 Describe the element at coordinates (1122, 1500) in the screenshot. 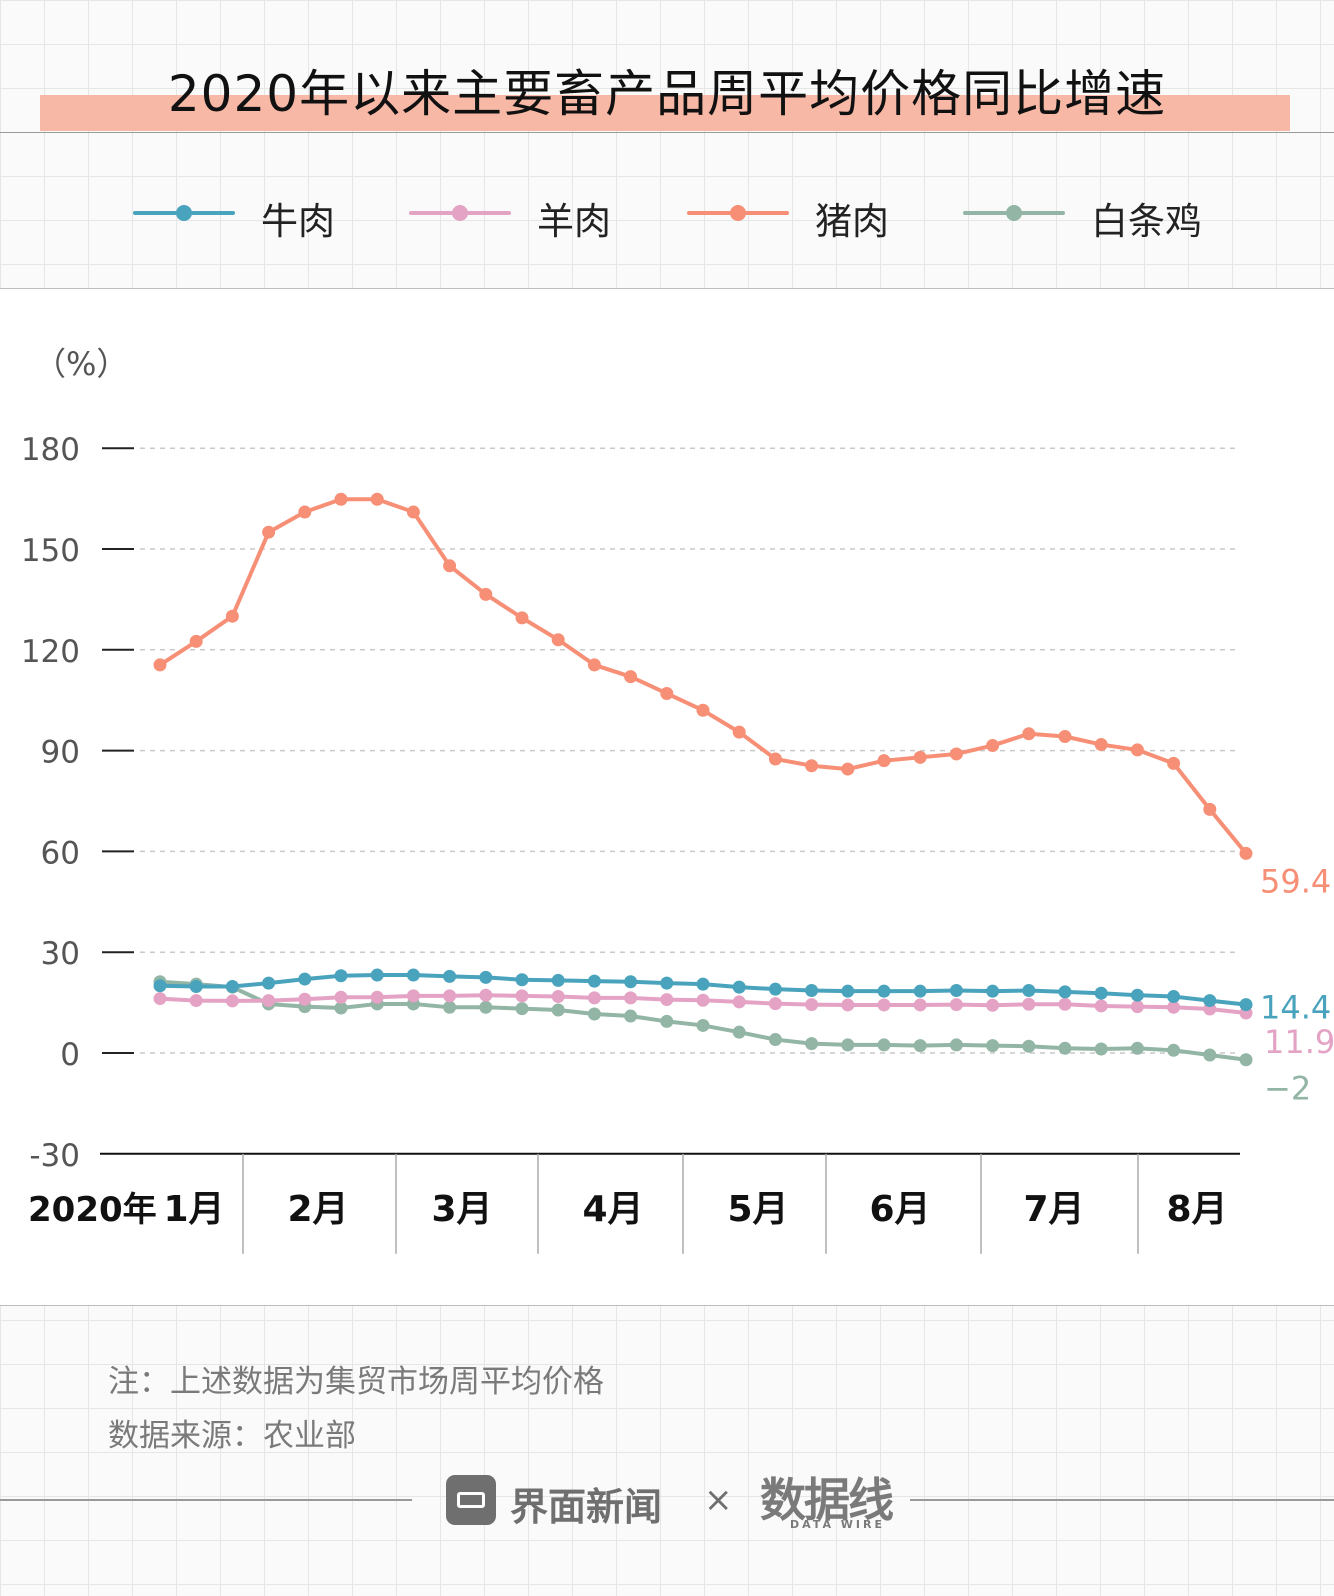

I see `footer-rule-right` at that location.